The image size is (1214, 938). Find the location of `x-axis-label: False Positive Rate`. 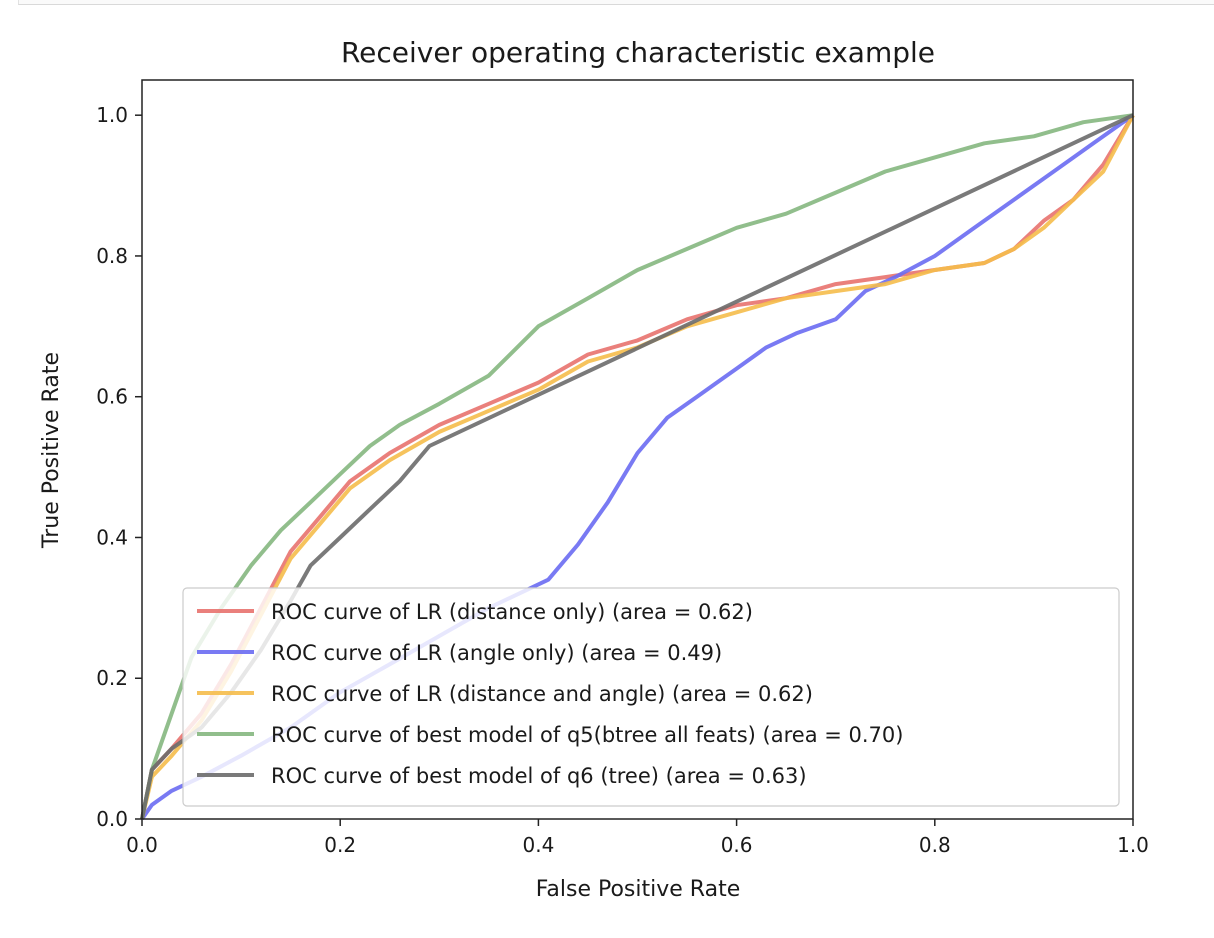

x-axis-label: False Positive Rate is located at coordinates (638, 889).